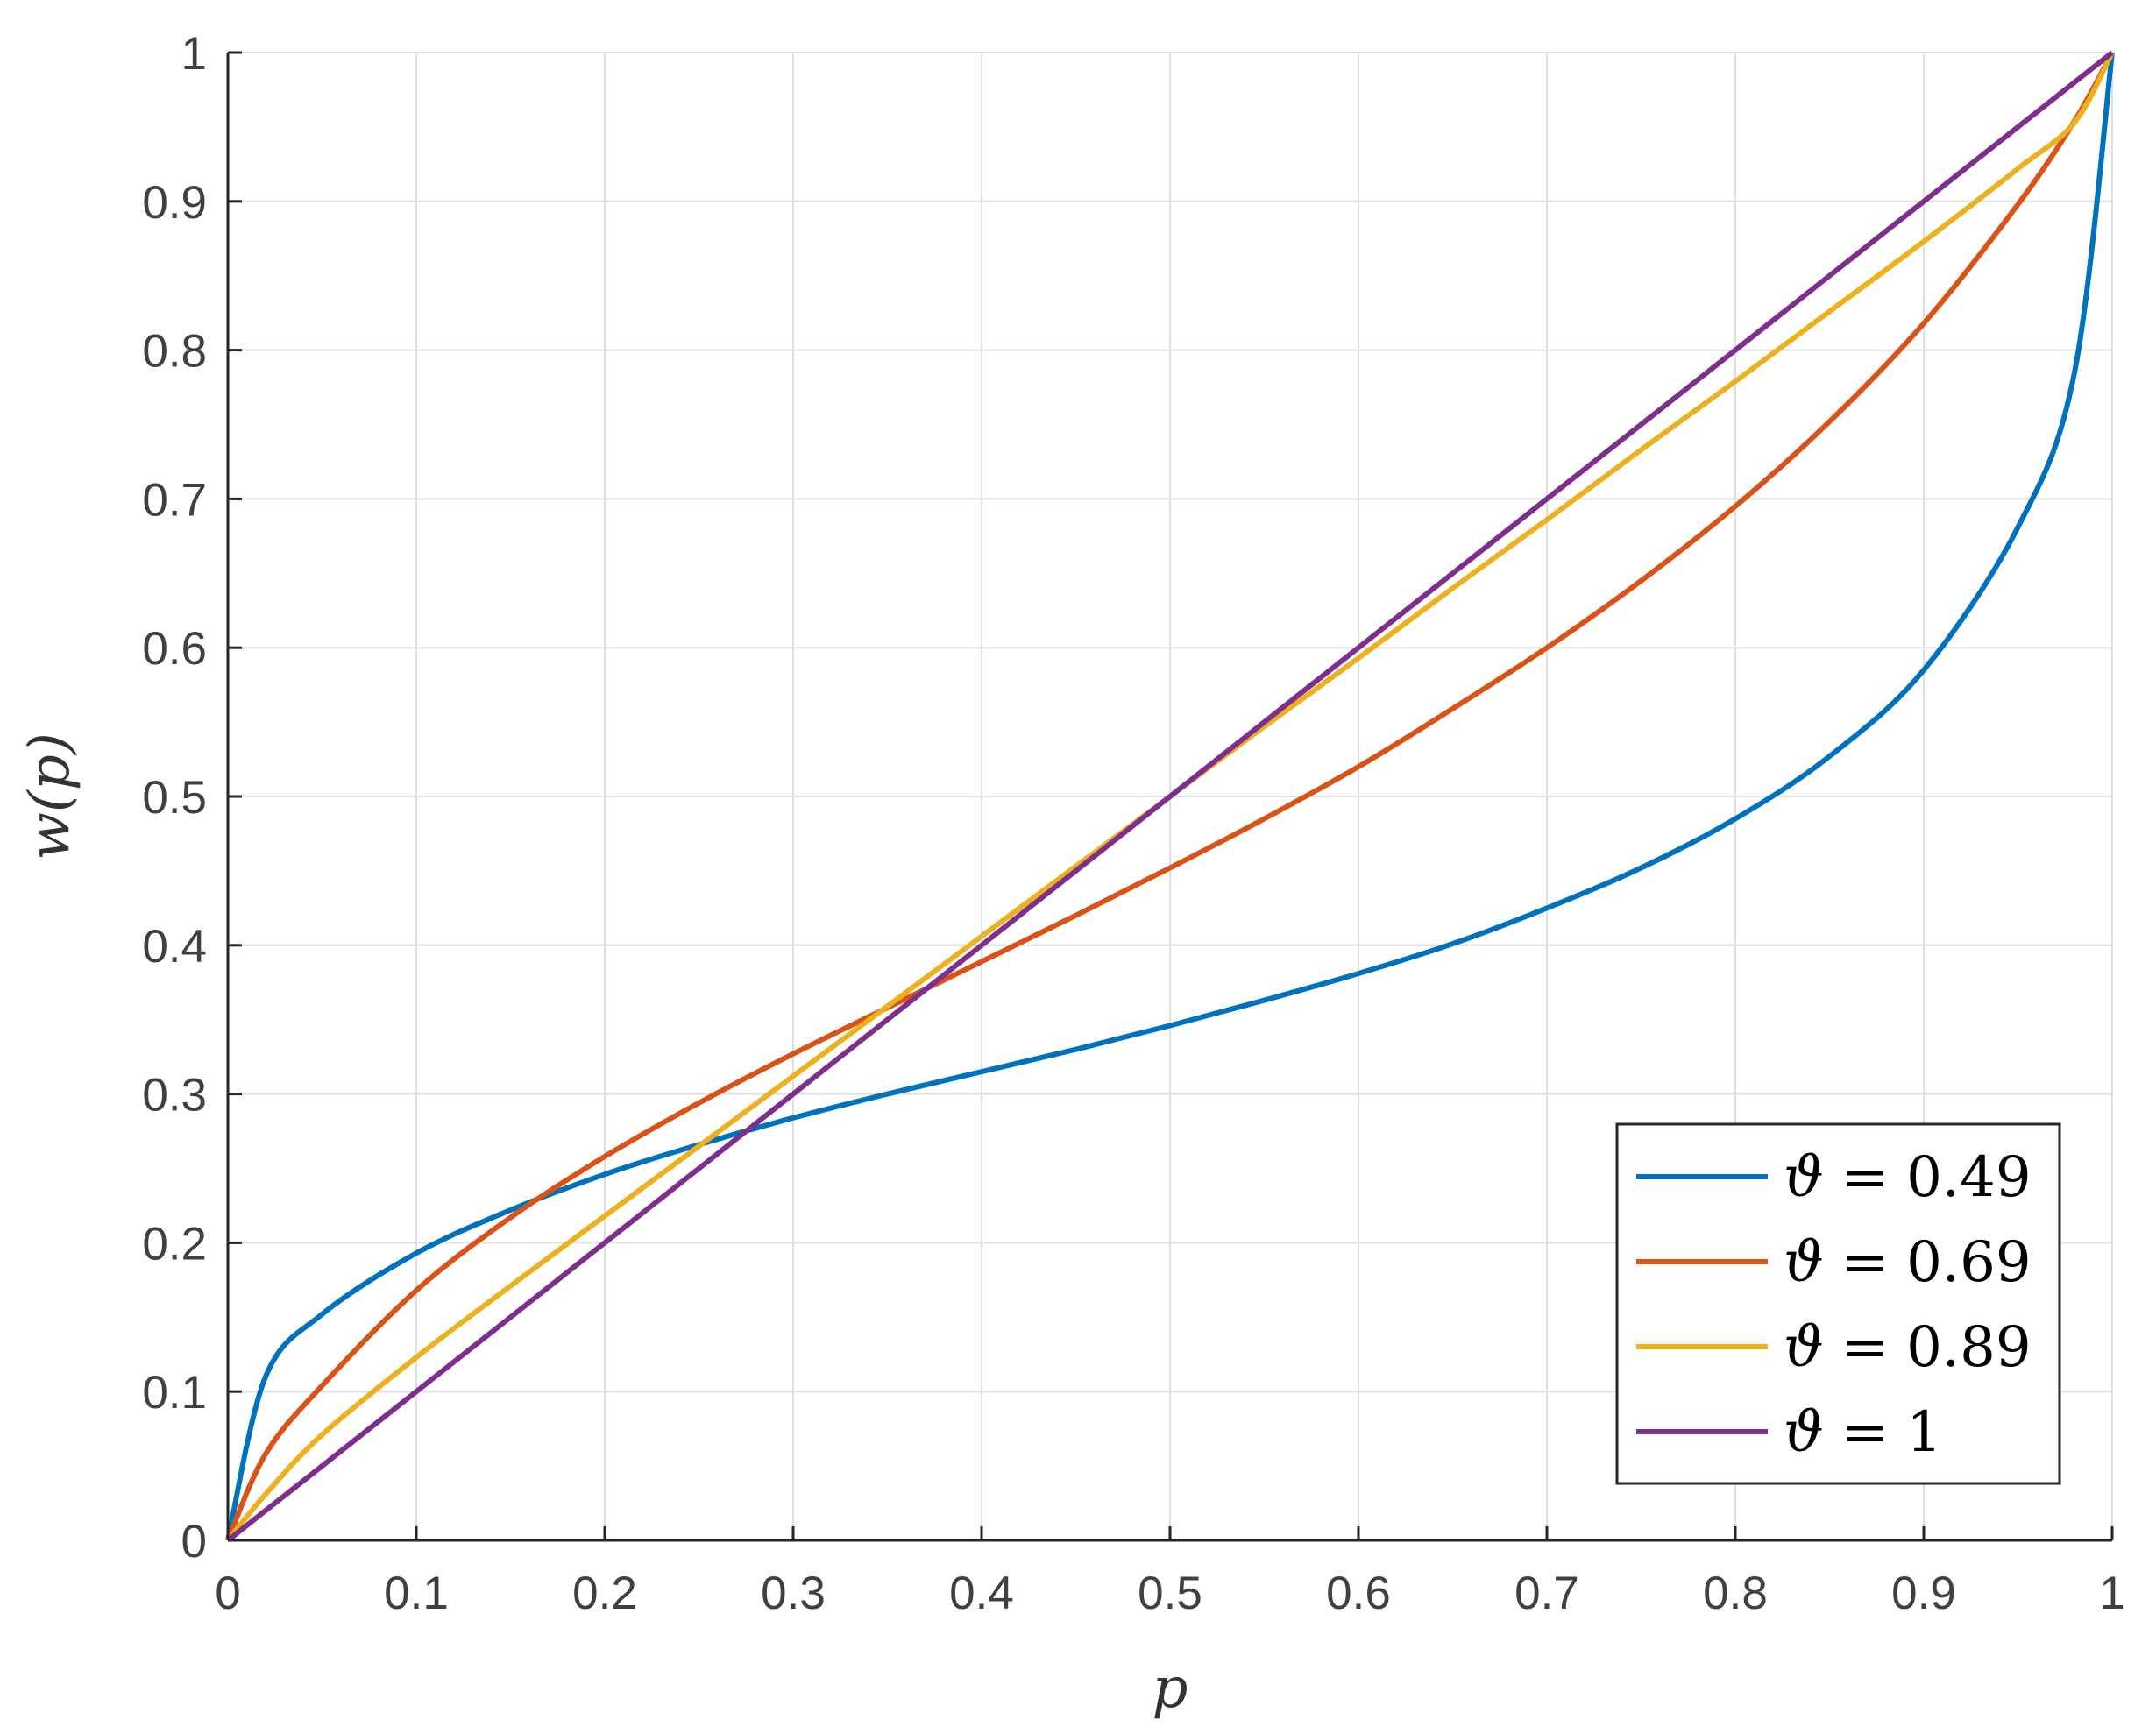 The image size is (2156, 1734). What do you see at coordinates (794, 1593) in the screenshot?
I see `x-tick-label: 0.3` at bounding box center [794, 1593].